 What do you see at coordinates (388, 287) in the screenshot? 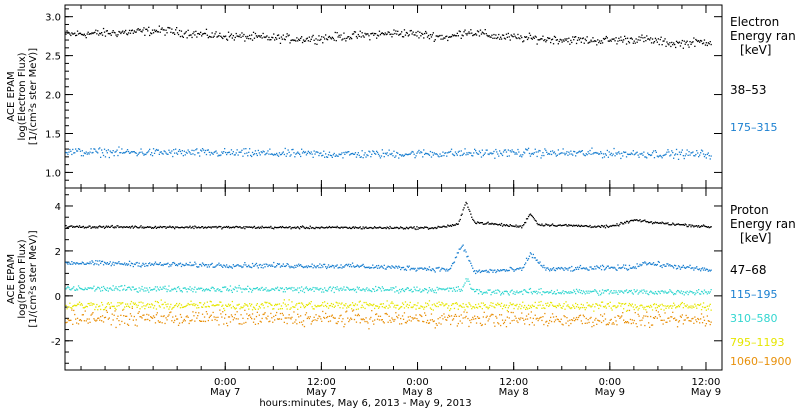
I see `series-310–580` at bounding box center [388, 287].